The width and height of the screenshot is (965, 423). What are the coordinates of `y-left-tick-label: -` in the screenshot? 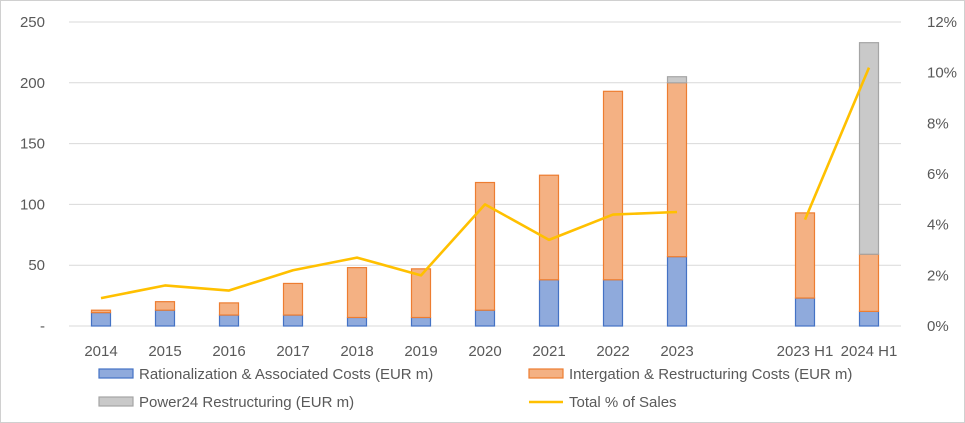 It's located at (42, 326).